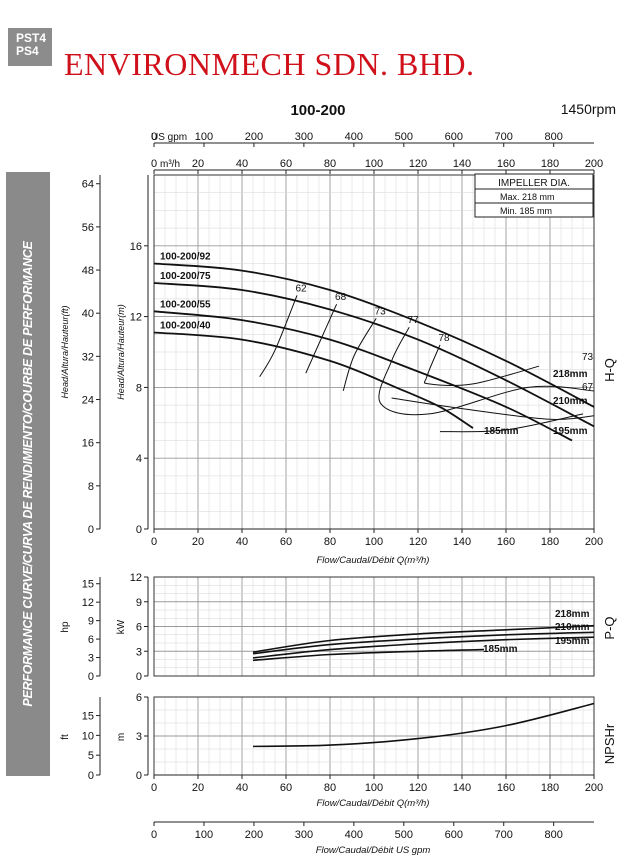 This screenshot has height=864, width=636. I want to click on top-gpm-axis-tick-label: 800, so click(554, 137).